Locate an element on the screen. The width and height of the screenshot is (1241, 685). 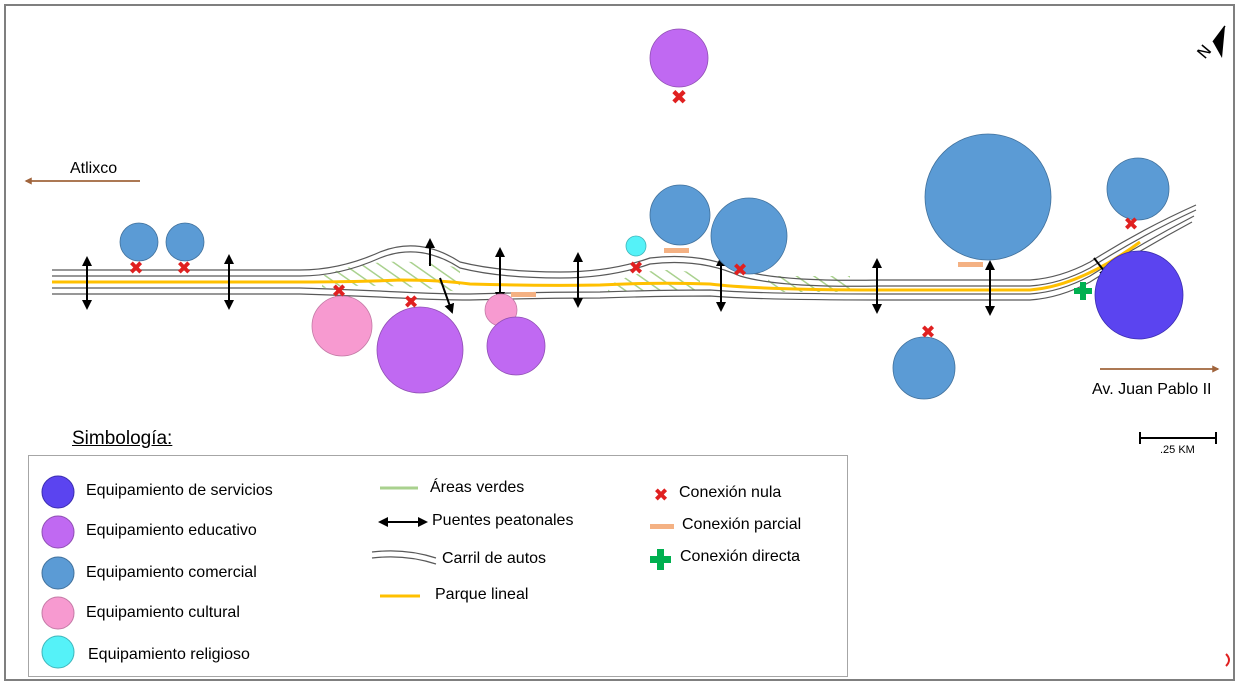
place-label-east: Av. Juan Pablo II is located at coordinates (1152, 389).